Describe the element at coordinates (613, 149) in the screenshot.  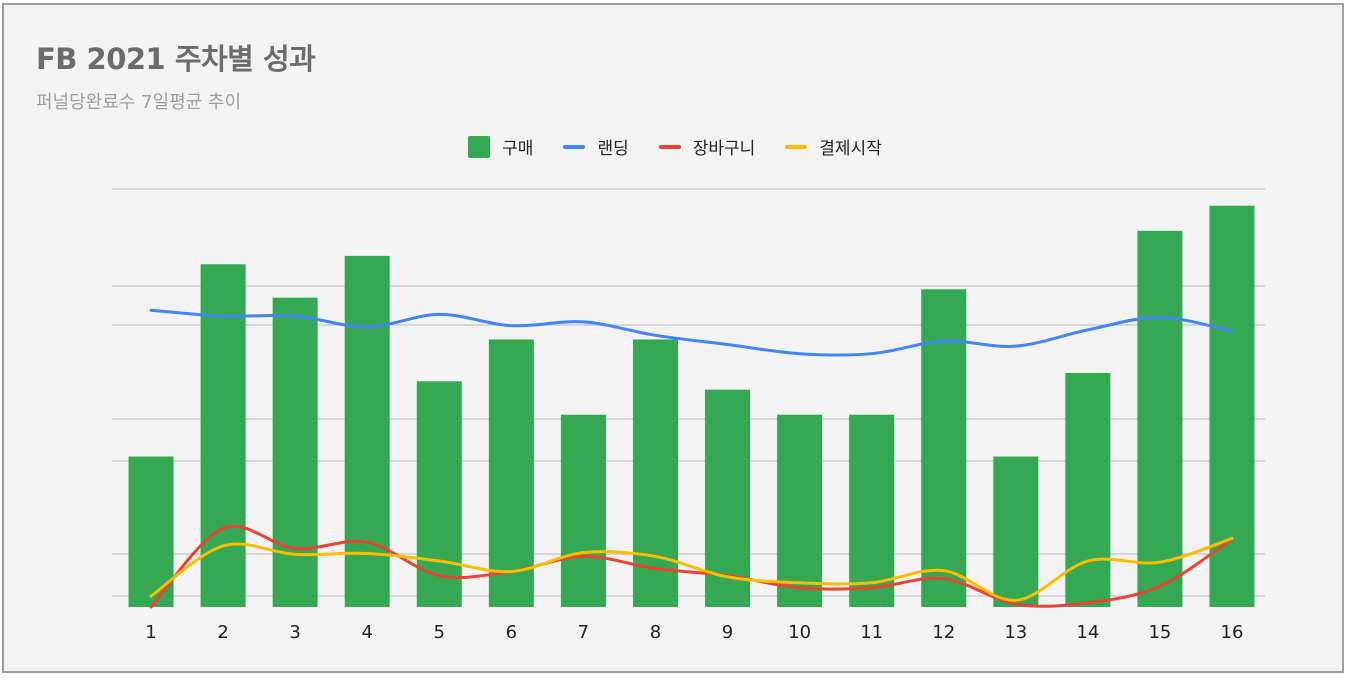
I see `legend-label-landing: 랜딩` at that location.